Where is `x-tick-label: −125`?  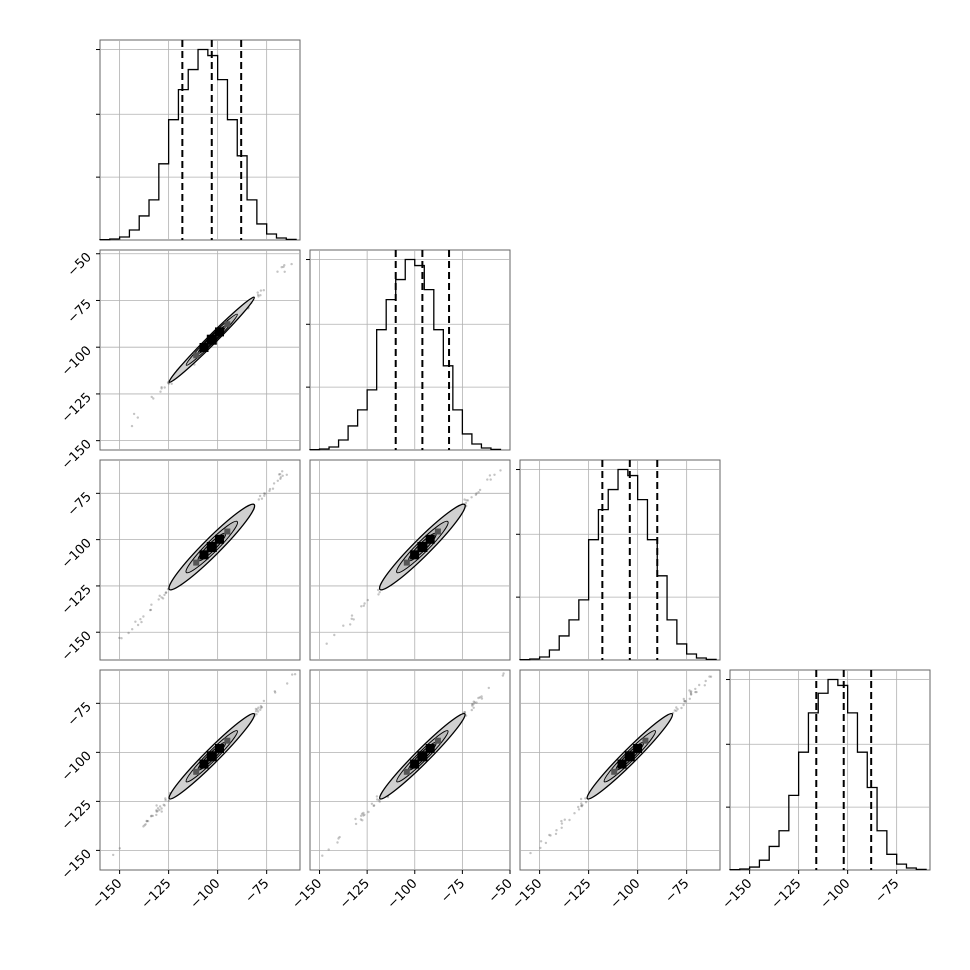 x-tick-label: −125 is located at coordinates (157, 894).